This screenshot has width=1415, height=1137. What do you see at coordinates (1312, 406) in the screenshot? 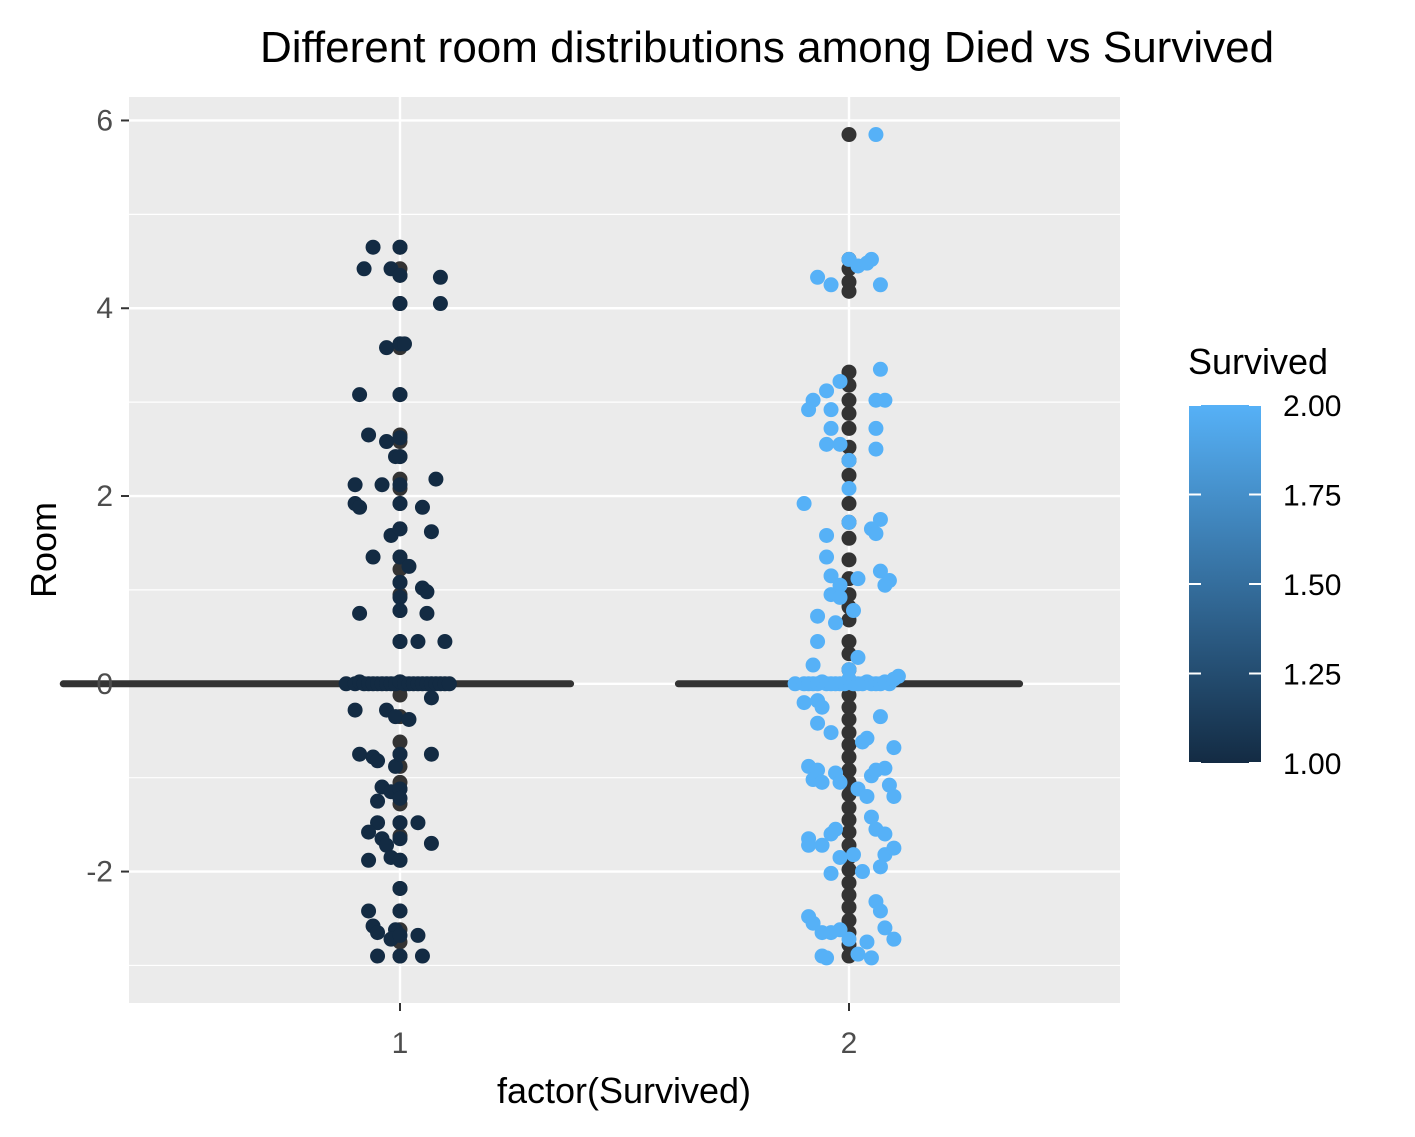
I see `legend-label: 2.00` at bounding box center [1312, 406].